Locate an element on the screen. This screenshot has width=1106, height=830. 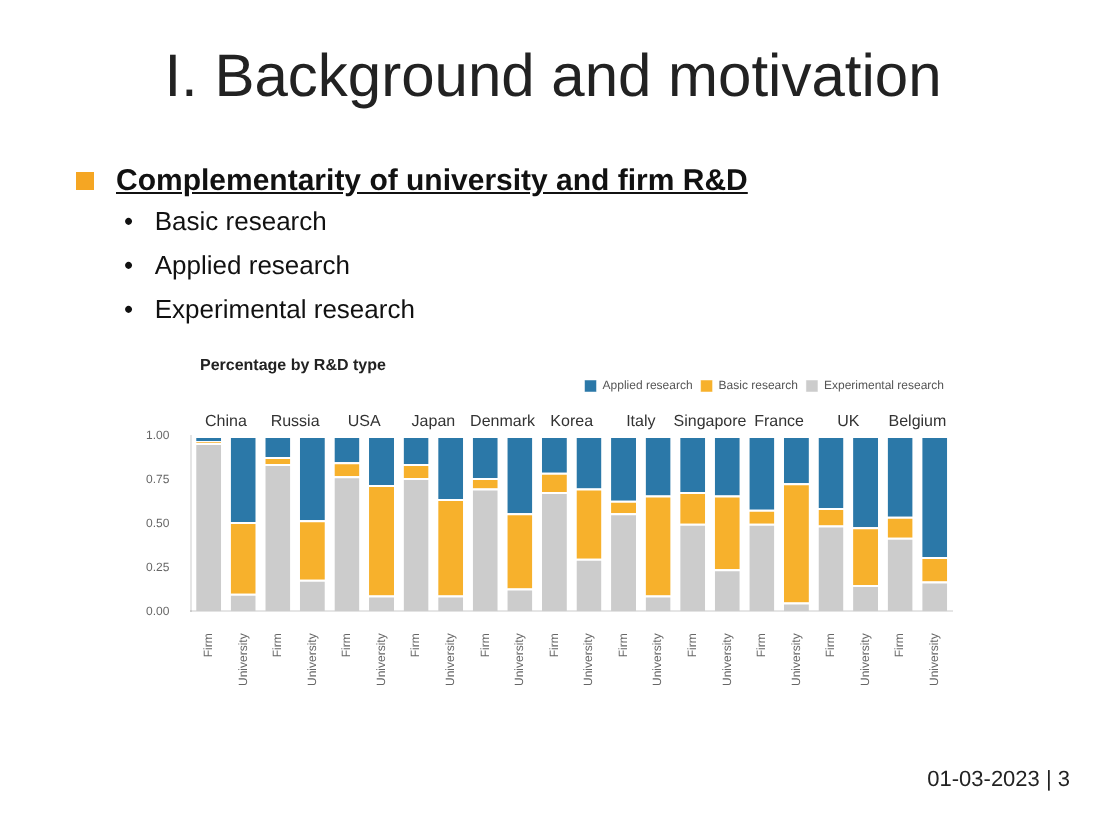
text: • Applied research is located at coordinates (238, 266).